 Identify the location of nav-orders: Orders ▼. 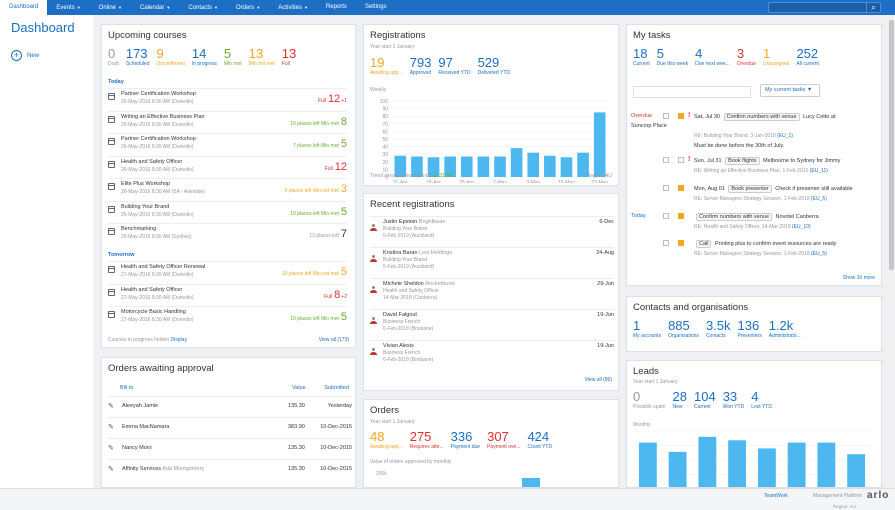
(248, 7).